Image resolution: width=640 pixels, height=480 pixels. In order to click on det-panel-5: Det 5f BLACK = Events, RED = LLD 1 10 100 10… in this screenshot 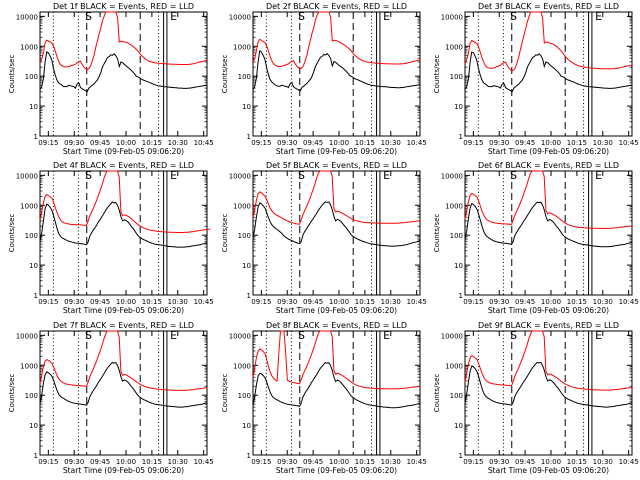, I will do `click(324, 238)`.